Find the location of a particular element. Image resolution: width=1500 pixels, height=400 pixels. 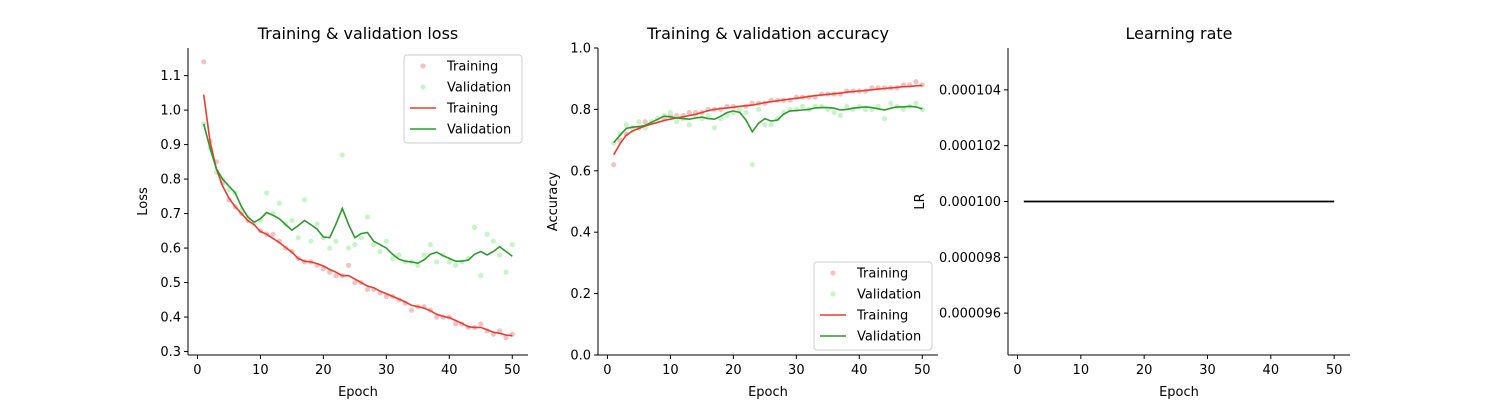

y-tick-label: 0.8 is located at coordinates (580, 110).